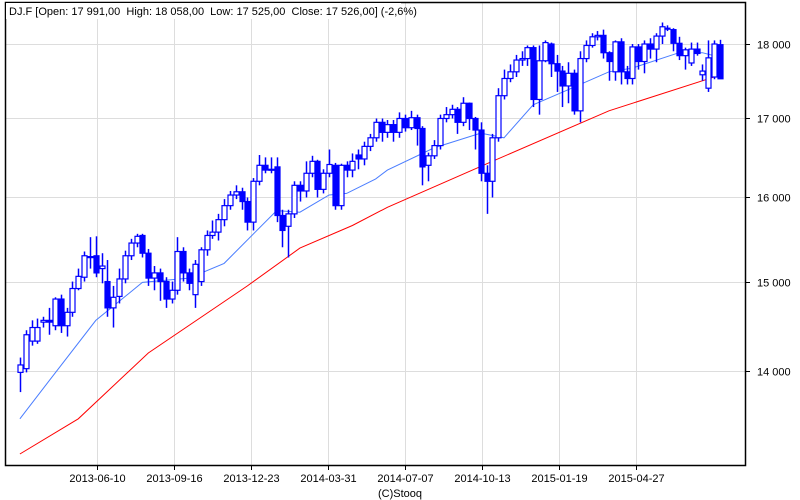 The height and width of the screenshot is (500, 800). I want to click on y-tick-label: 16 000, so click(774, 199).